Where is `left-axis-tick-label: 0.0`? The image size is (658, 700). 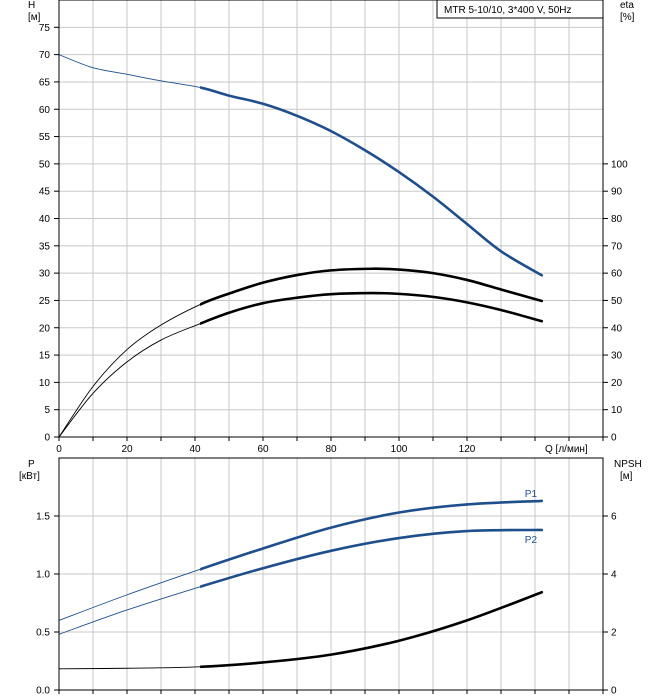
left-axis-tick-label: 0.0 is located at coordinates (43, 691).